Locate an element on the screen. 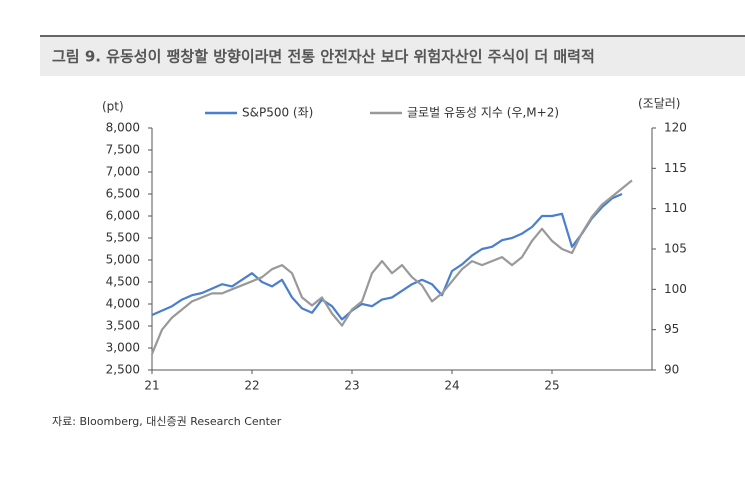 The height and width of the screenshot is (489, 745). y-tick-label: 2,500 is located at coordinates (123, 370).